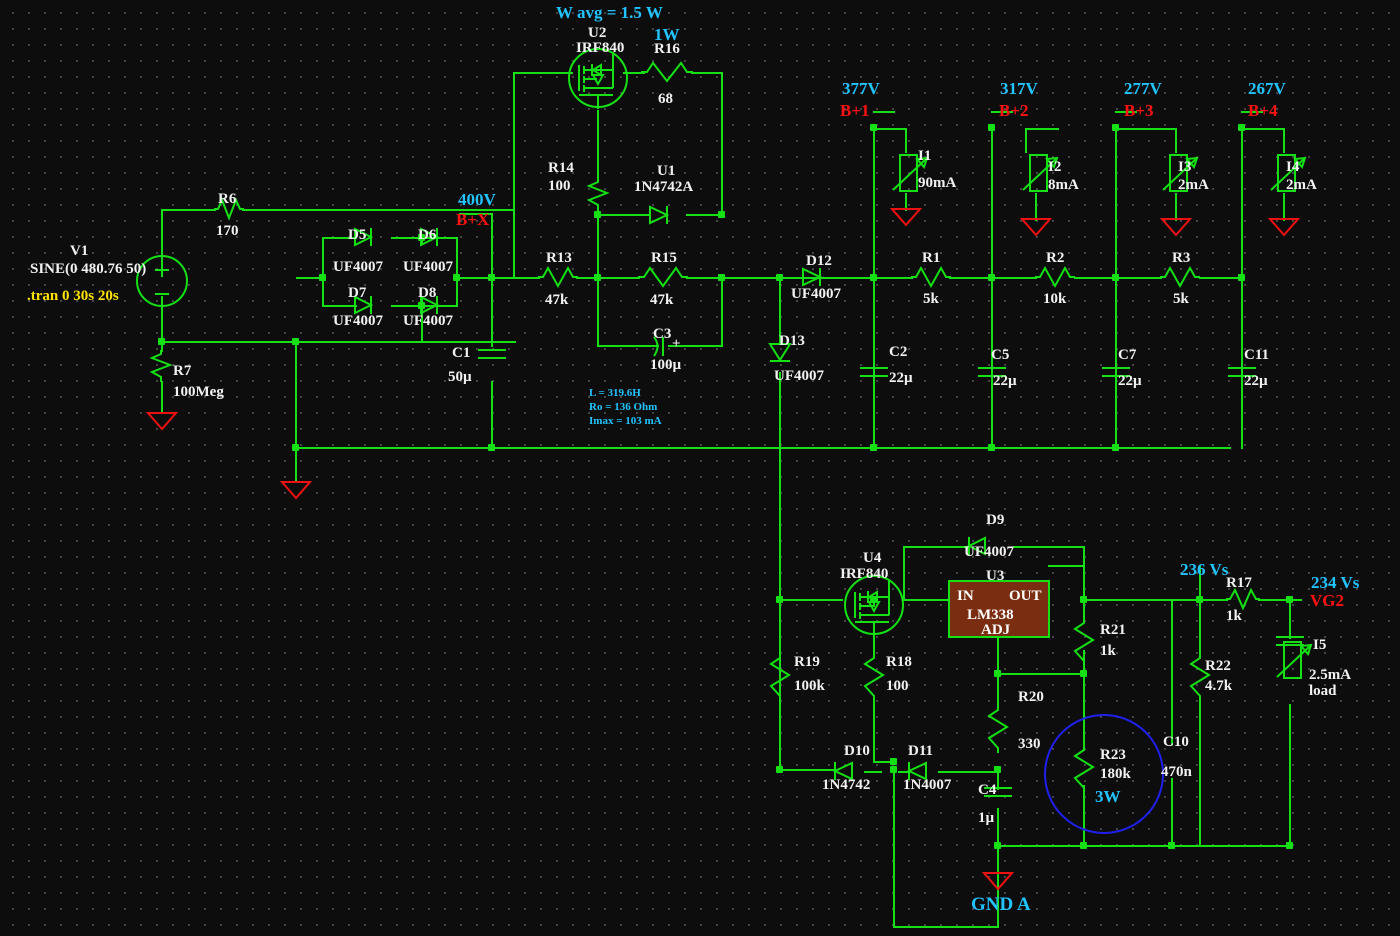 This screenshot has height=936, width=1400. Describe the element at coordinates (625, 421) in the screenshot. I see `note-imax: Imax = 103 mA` at that location.